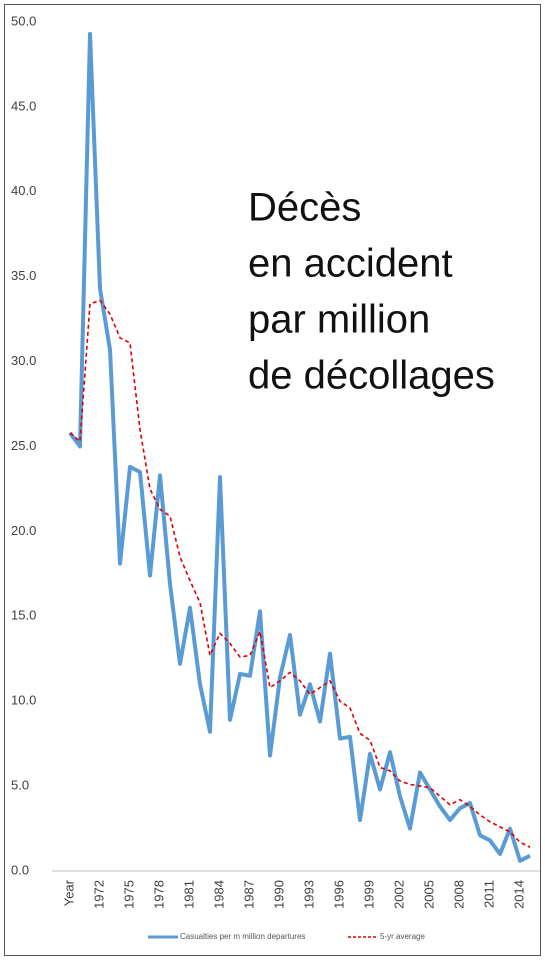 Image resolution: width=545 pixels, height=960 pixels. I want to click on x-tick-label: 1984, so click(218, 894).